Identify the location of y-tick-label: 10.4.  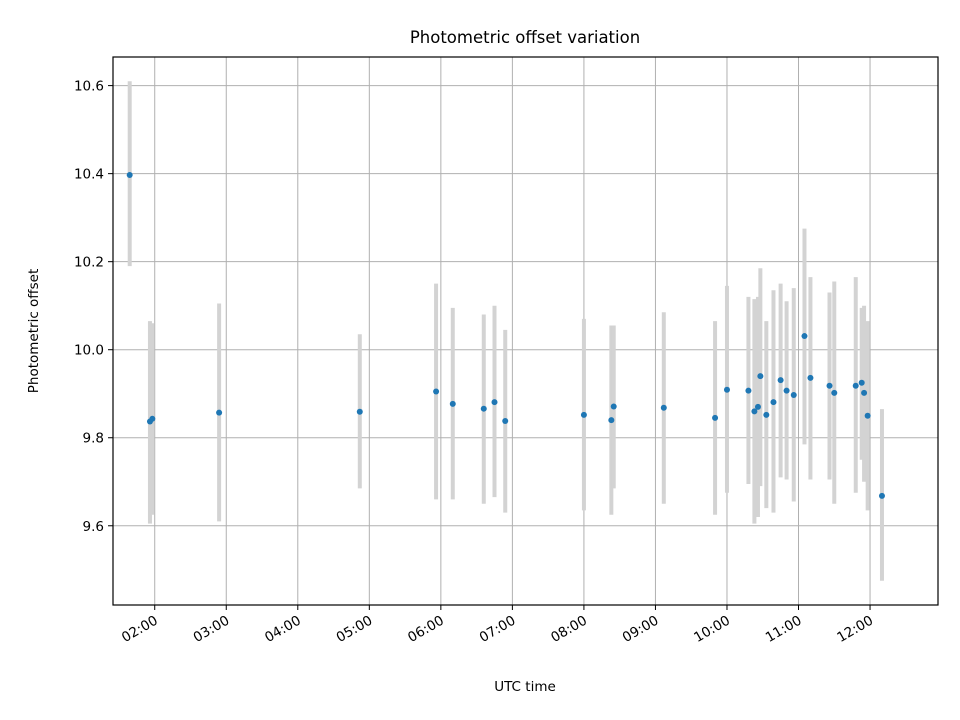
(89, 175).